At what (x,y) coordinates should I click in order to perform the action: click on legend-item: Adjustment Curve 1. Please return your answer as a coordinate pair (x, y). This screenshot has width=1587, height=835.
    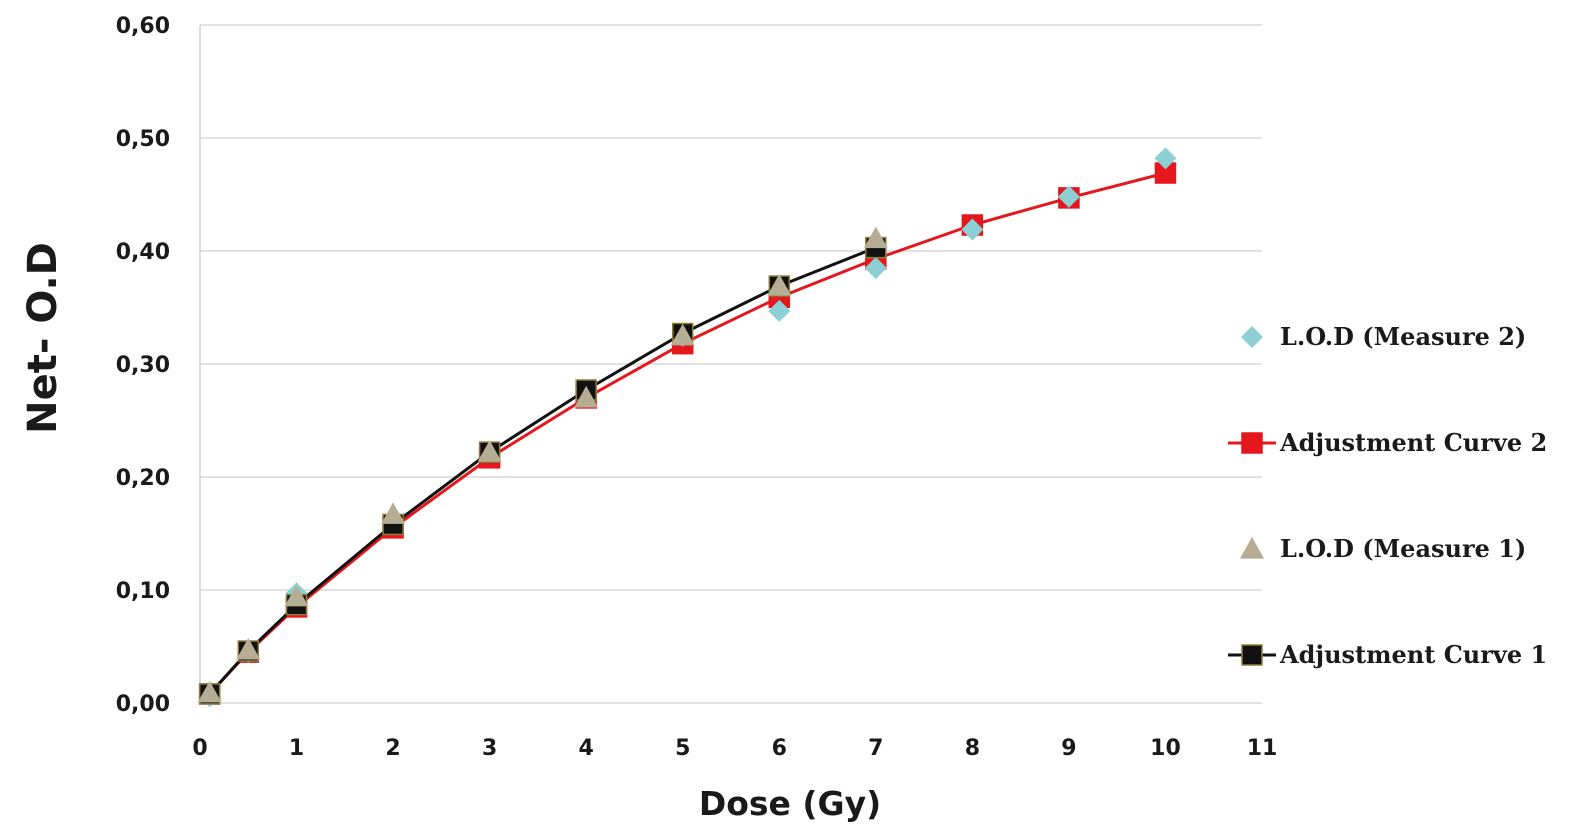
    Looking at the image, I should click on (1387, 654).